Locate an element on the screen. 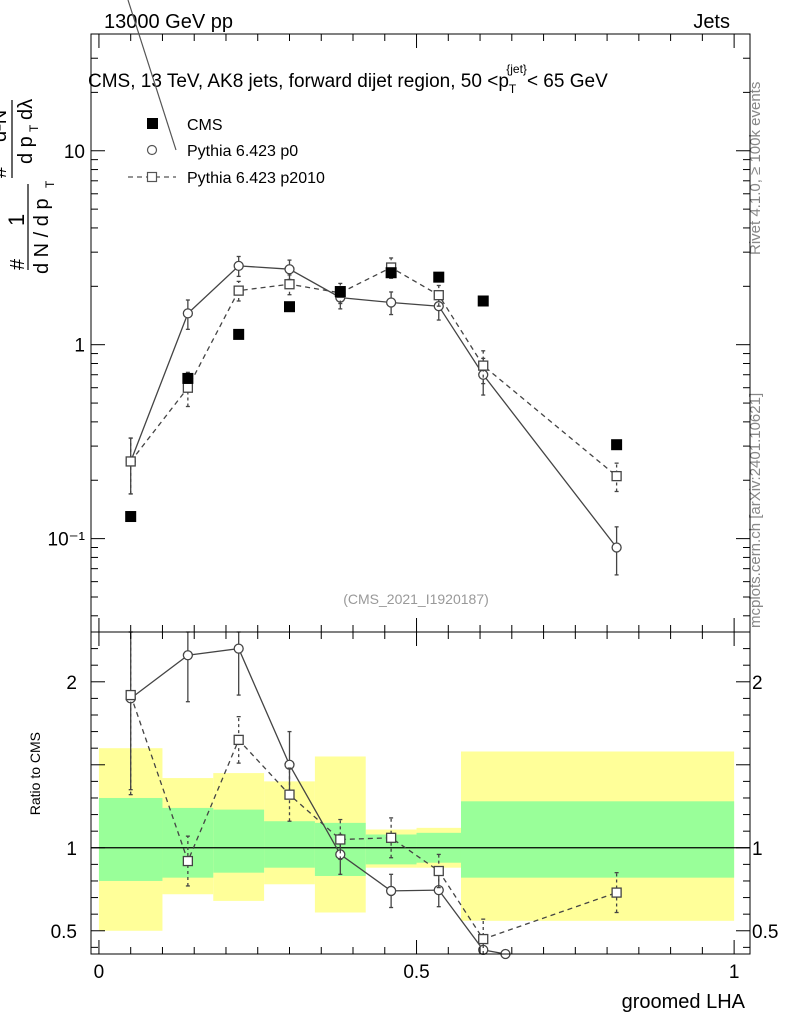 This screenshot has height=1024, width=786. ratio-x-tick-label: 0 is located at coordinates (99, 972).